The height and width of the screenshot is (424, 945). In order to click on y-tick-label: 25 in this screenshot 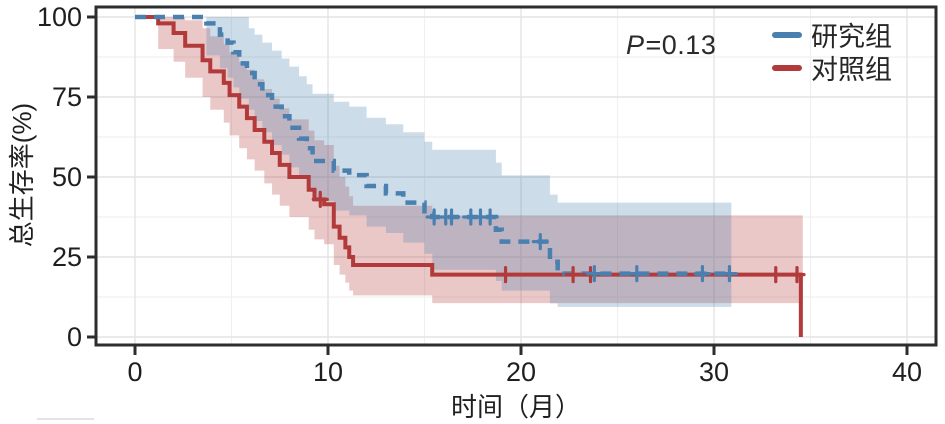, I will do `click(67, 257)`.